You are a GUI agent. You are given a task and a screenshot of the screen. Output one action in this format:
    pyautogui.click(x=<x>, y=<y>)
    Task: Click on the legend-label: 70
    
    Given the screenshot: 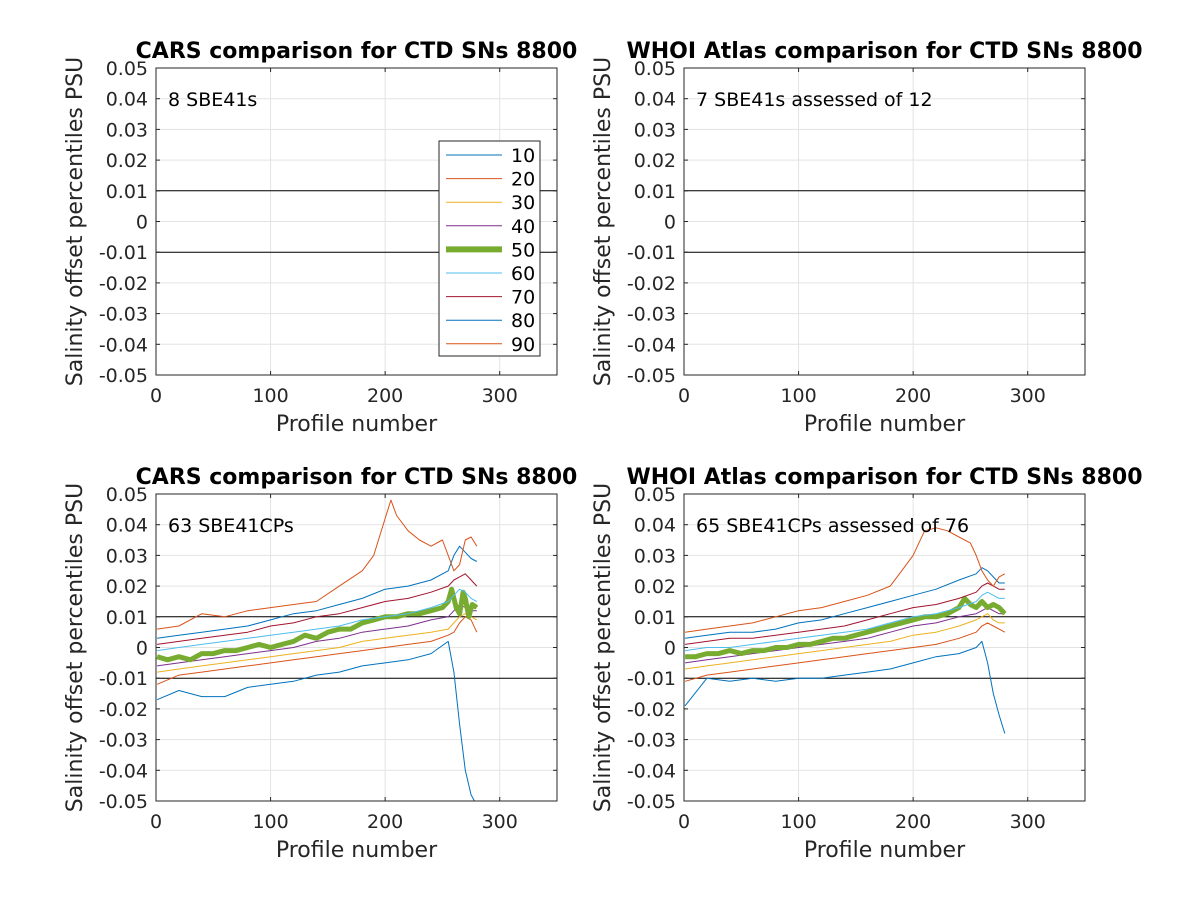 What is the action you would take?
    pyautogui.click(x=523, y=298)
    